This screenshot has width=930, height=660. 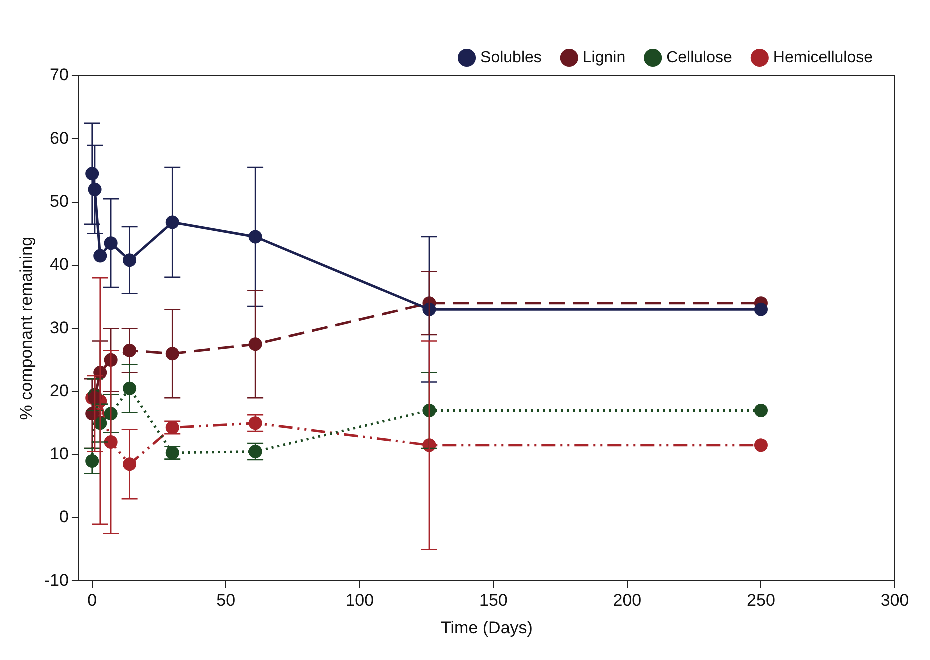 I want to click on legend-label: Solubles, so click(x=511, y=57).